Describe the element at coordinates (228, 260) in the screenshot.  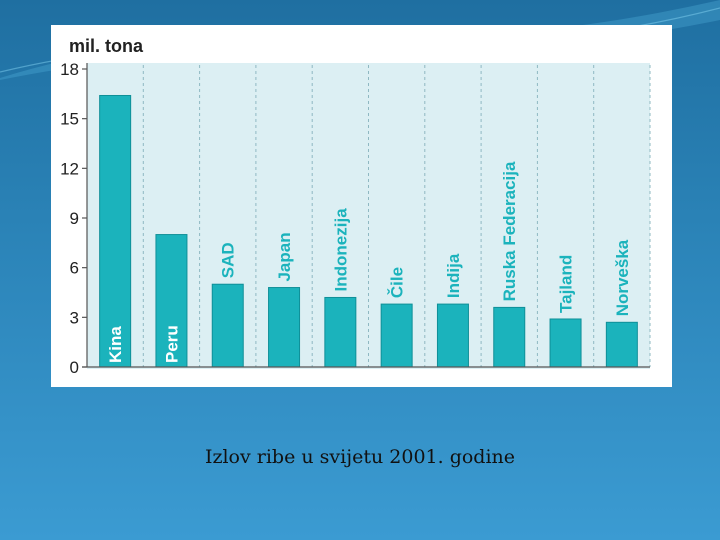
I see `category-label: SAD` at that location.